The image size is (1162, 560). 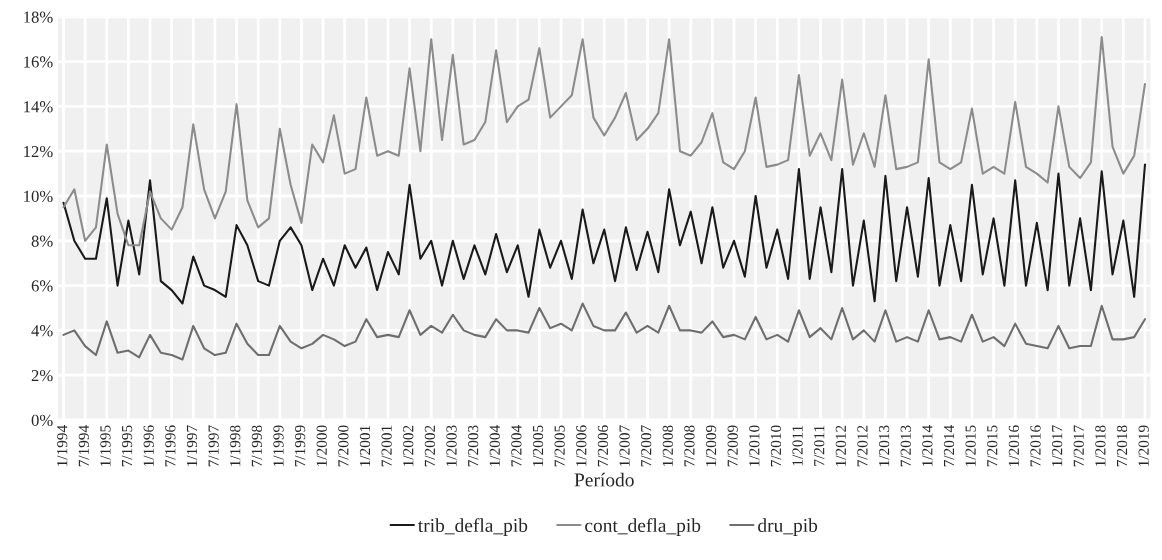 I want to click on x-tick-label: 1/2000, so click(x=321, y=445).